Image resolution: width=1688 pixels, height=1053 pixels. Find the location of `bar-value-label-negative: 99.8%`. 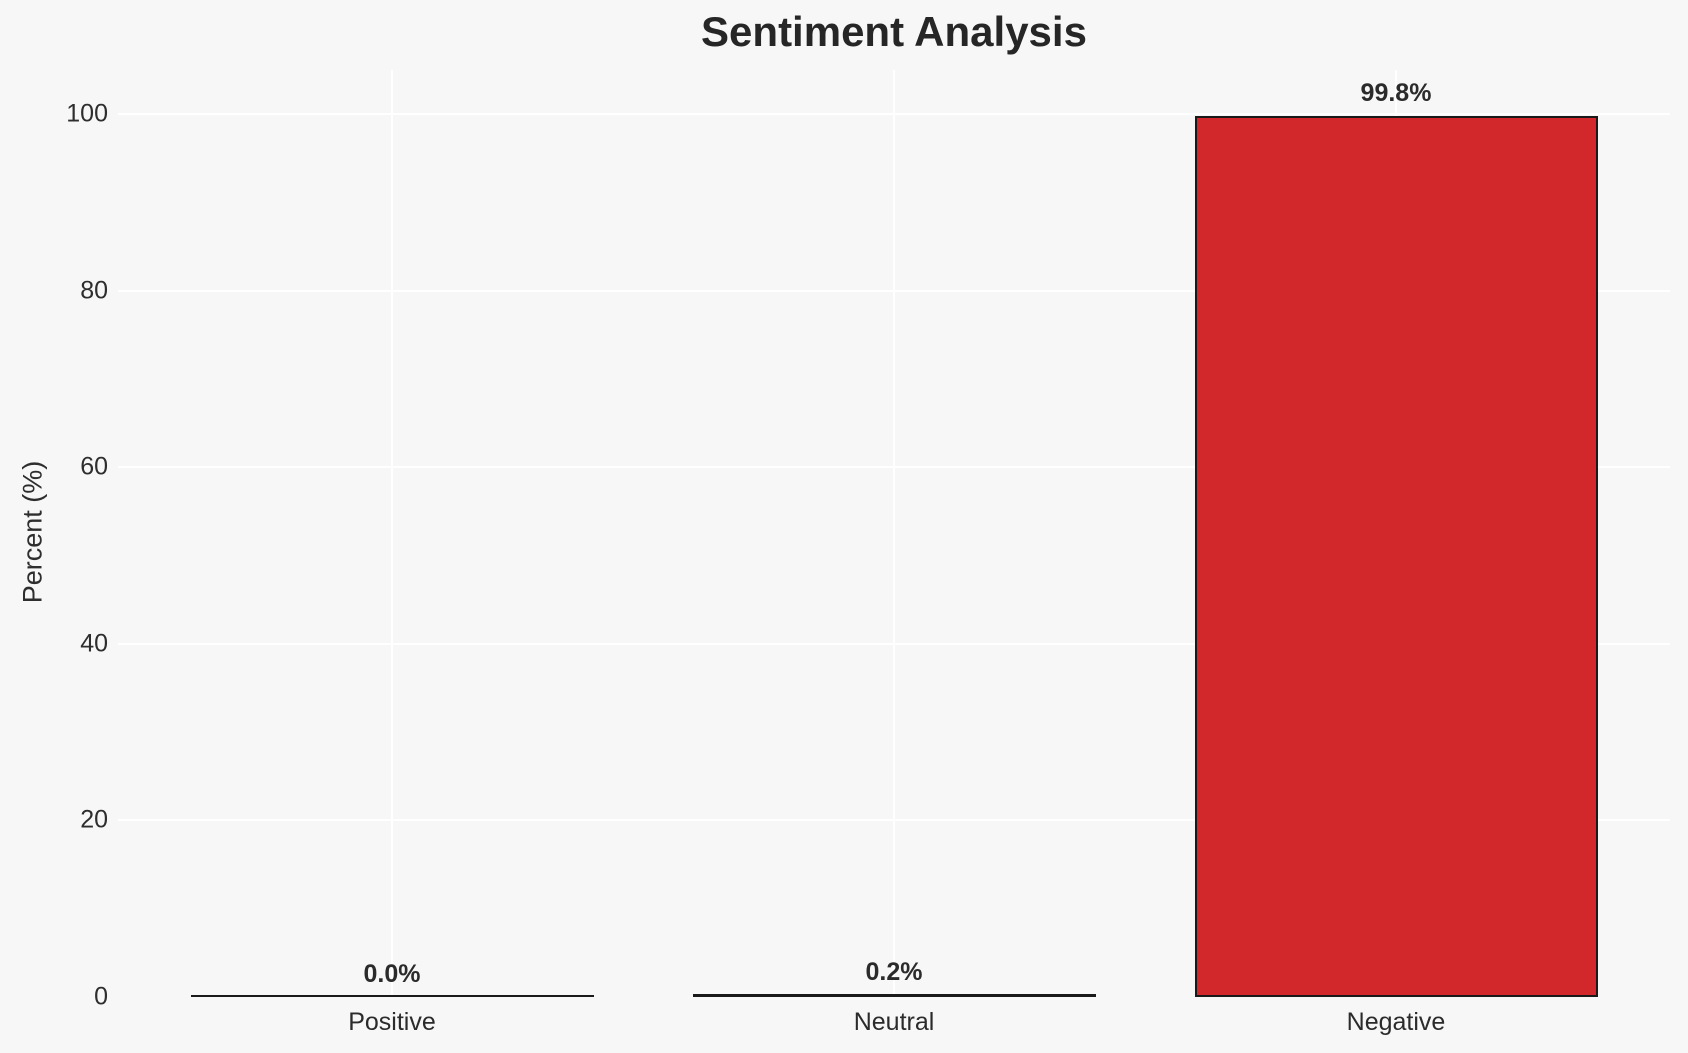

bar-value-label-negative: 99.8% is located at coordinates (1396, 93).